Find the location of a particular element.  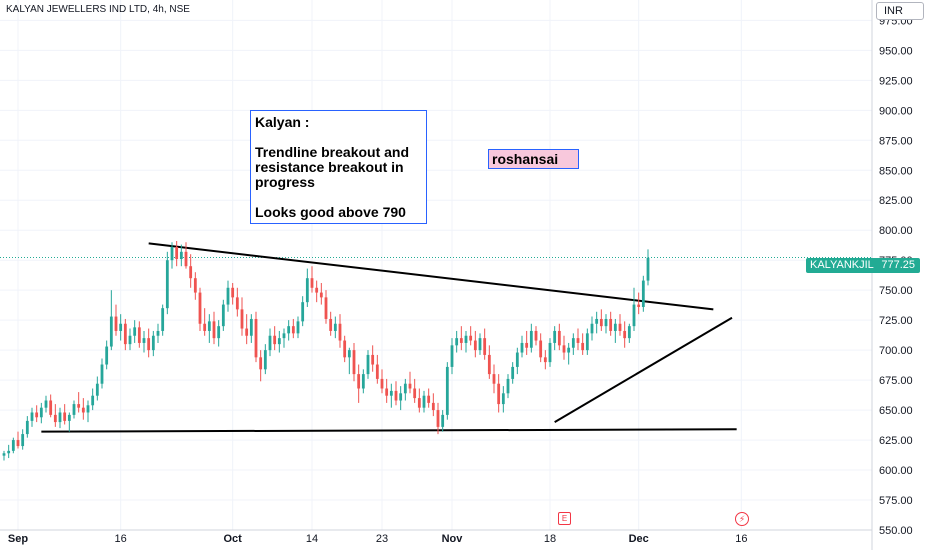

note-line-5: progress is located at coordinates (285, 182).